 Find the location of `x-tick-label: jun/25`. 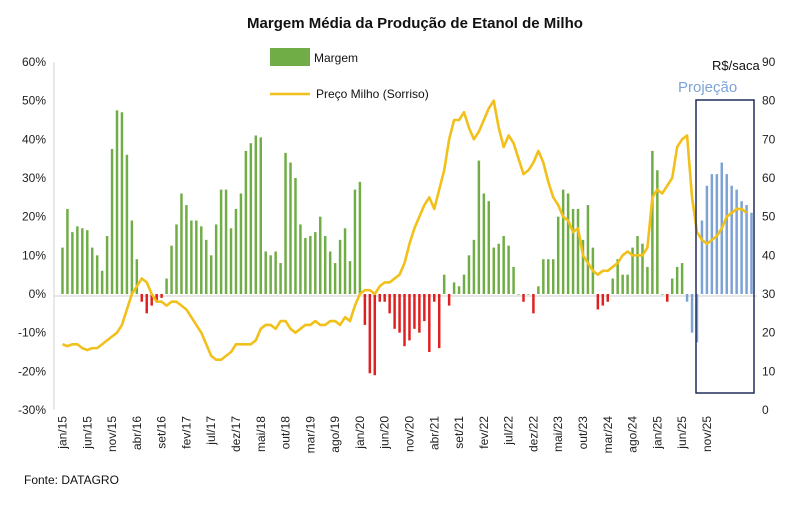

x-tick-label: jun/25 is located at coordinates (682, 433).